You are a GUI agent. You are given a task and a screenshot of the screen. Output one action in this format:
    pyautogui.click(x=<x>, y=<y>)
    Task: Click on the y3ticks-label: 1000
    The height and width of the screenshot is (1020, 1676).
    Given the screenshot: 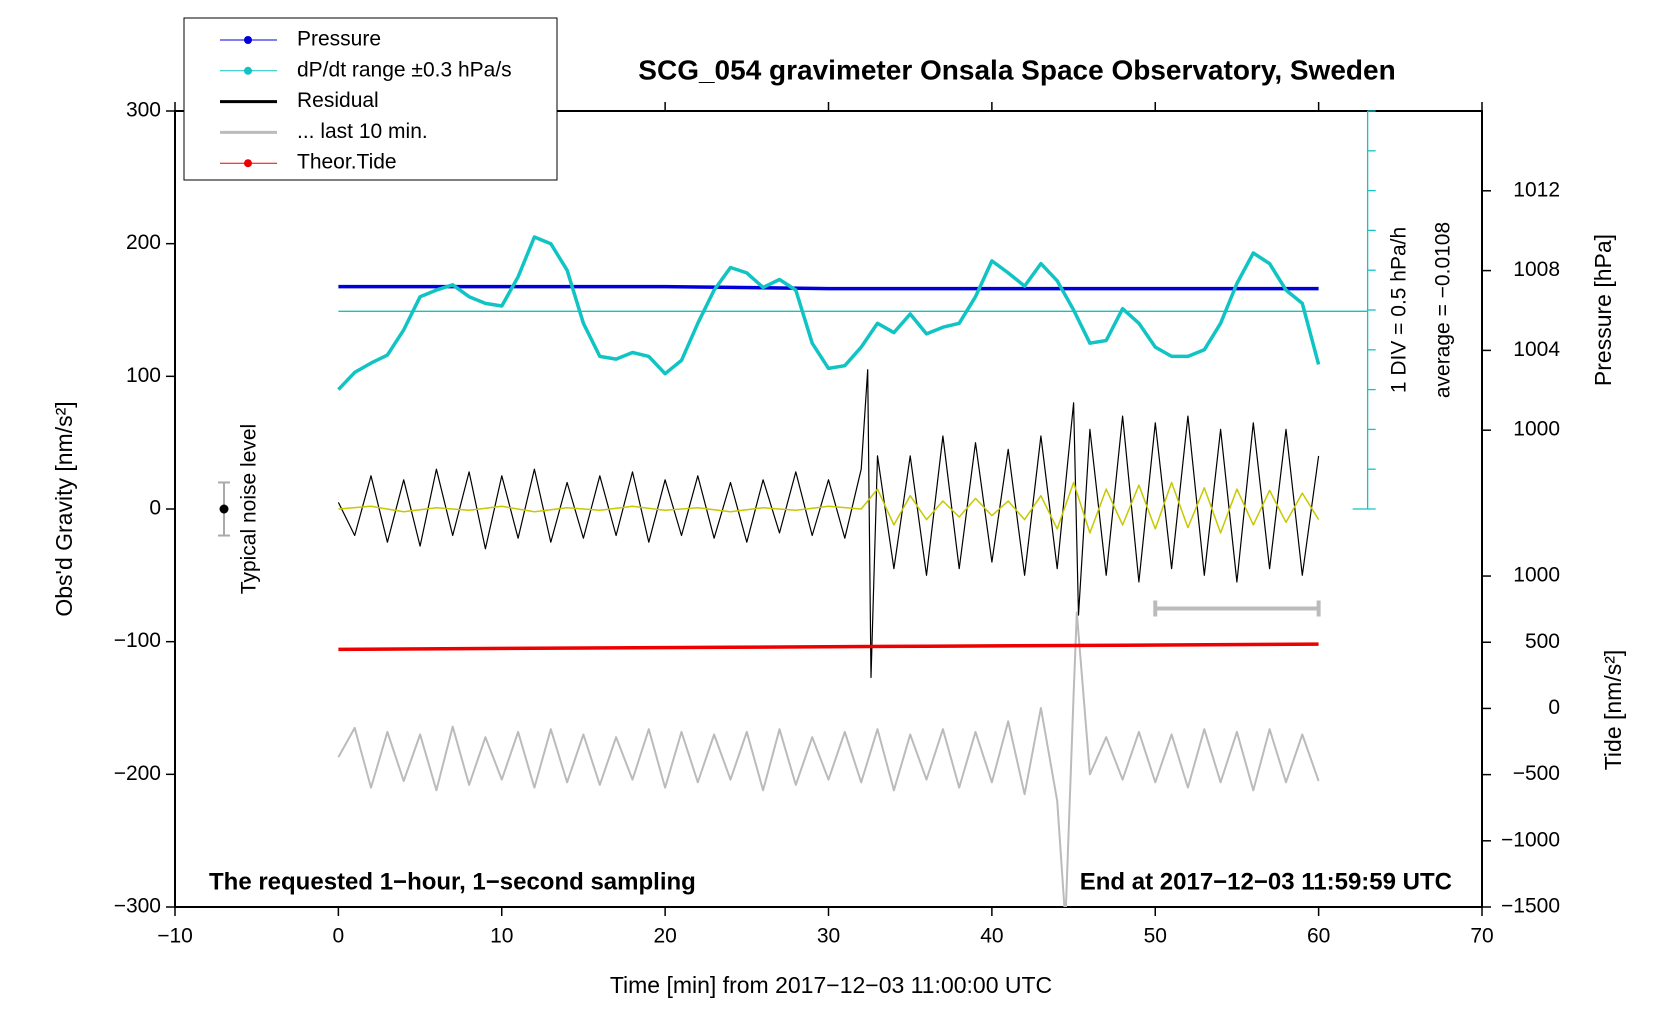 What is the action you would take?
    pyautogui.click(x=1536, y=575)
    